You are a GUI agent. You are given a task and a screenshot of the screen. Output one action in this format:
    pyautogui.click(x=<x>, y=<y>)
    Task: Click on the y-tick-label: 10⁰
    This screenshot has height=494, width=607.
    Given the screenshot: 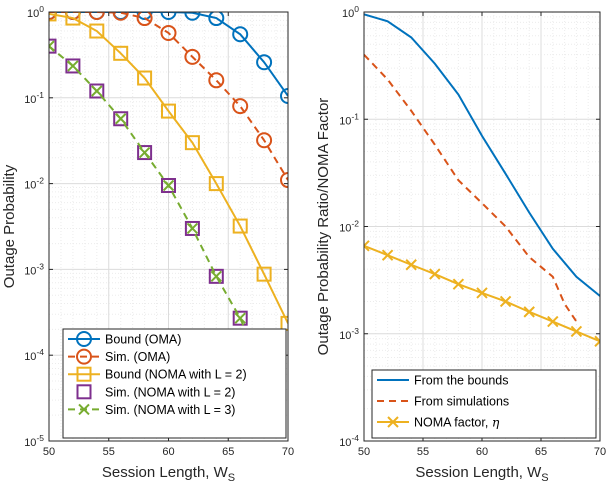 What is the action you would take?
    pyautogui.click(x=35, y=12)
    